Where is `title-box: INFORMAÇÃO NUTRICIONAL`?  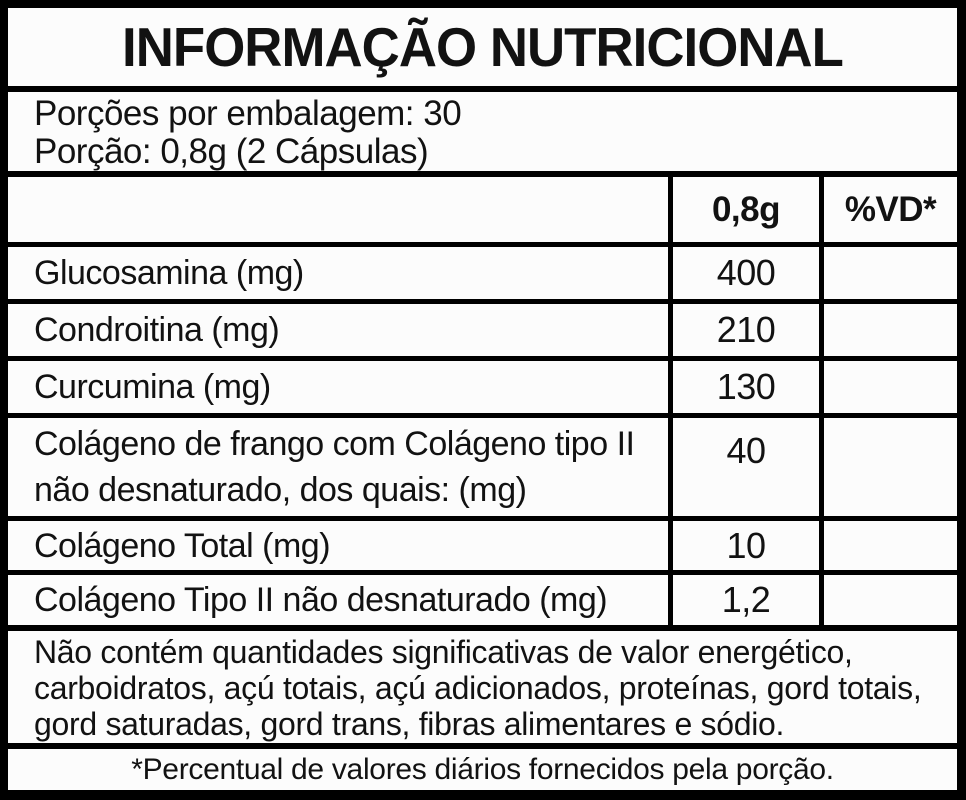
title-box: INFORMAÇÃO NUTRICIONAL is located at coordinates (482, 47).